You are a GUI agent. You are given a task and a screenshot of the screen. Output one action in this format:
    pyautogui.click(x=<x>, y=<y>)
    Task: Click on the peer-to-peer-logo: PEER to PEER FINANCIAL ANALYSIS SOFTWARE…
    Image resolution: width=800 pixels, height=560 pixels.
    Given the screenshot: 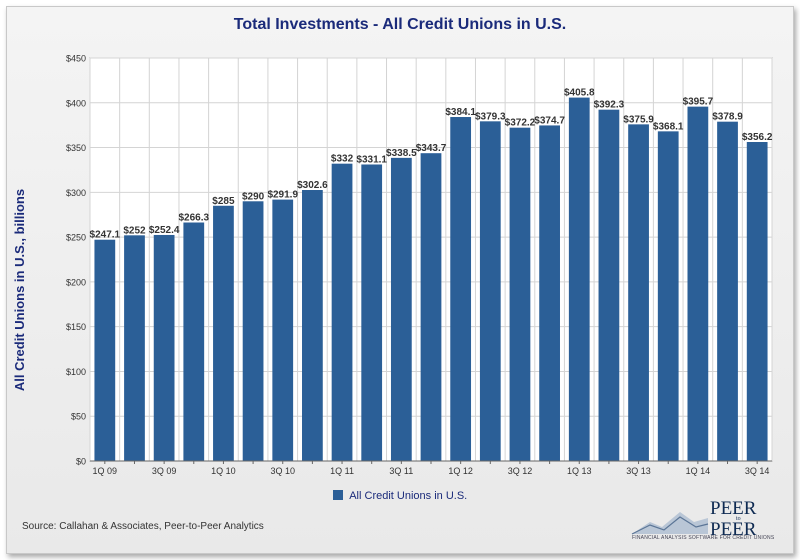 What is the action you would take?
    pyautogui.click(x=703, y=521)
    